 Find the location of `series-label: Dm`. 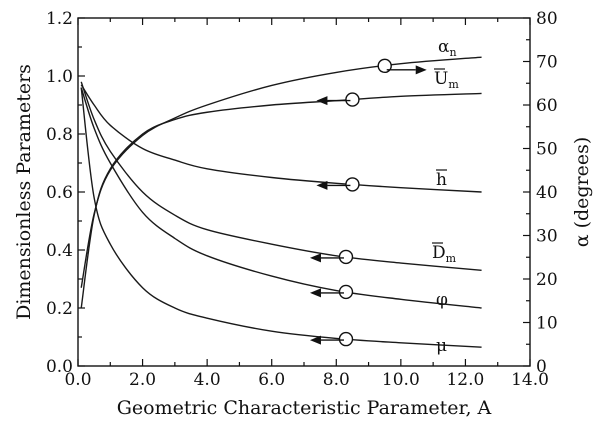

series-label: Dm is located at coordinates (444, 254).